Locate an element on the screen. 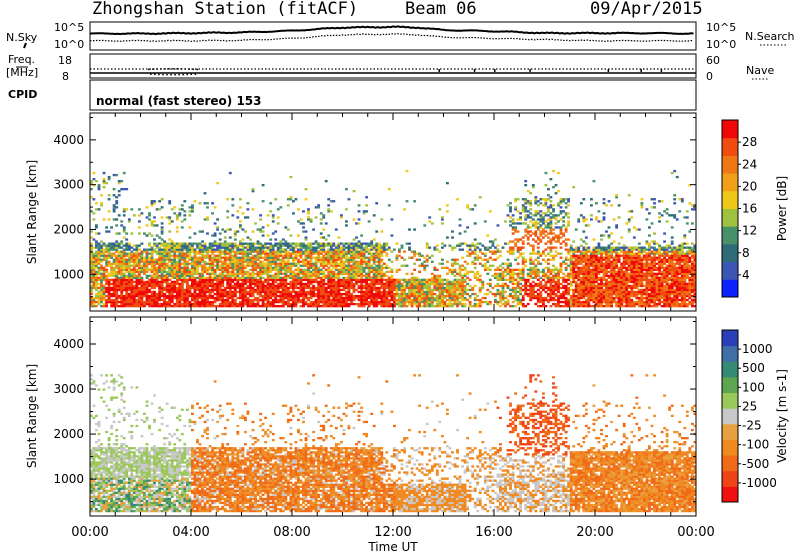 The image size is (800, 554). noise-search-series is located at coordinates (391, 37).